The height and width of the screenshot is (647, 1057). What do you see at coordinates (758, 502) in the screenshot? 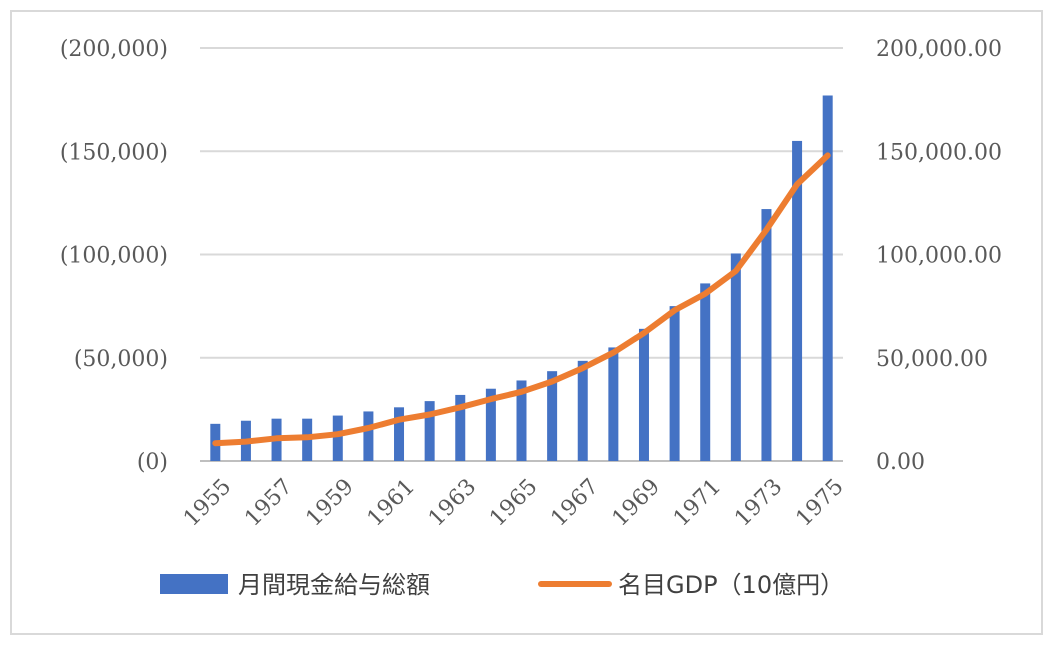
I see `x-tick-label: 1973` at bounding box center [758, 502].